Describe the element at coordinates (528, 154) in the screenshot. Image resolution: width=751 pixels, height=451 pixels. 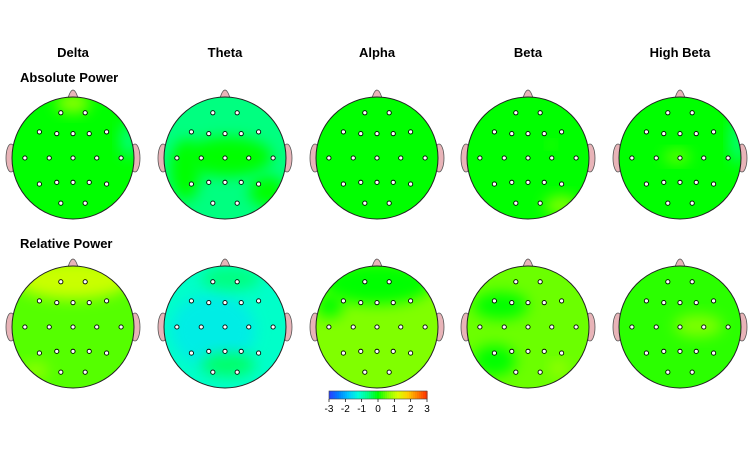
I see `topomap-absolute-power-beta` at that location.